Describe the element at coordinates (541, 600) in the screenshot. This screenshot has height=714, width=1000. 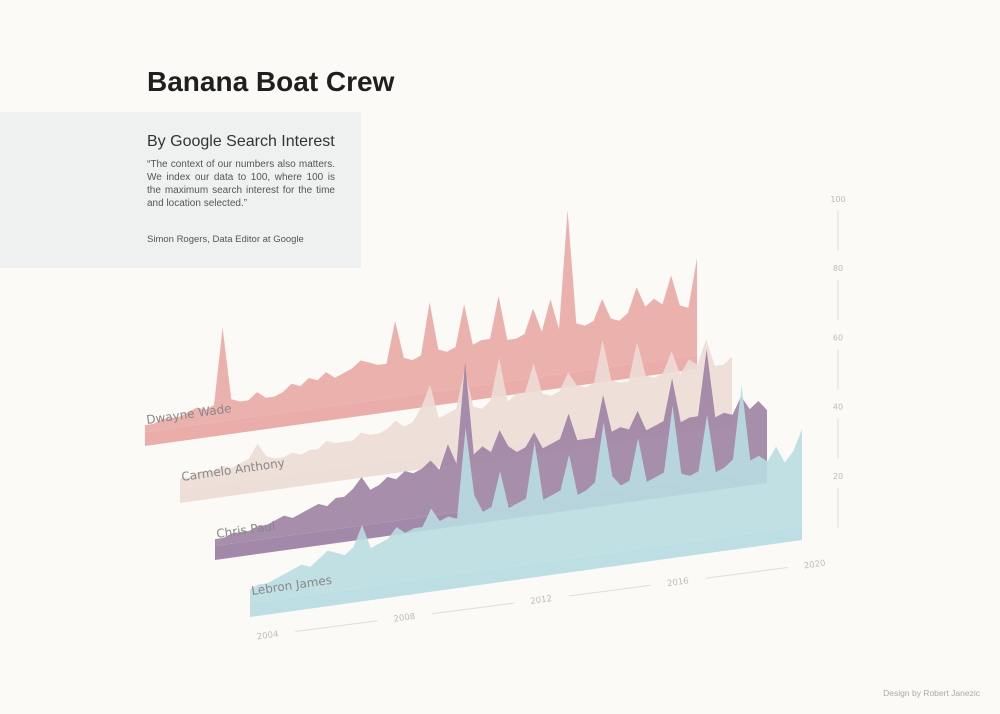
I see `x-tick-label: 2012` at that location.